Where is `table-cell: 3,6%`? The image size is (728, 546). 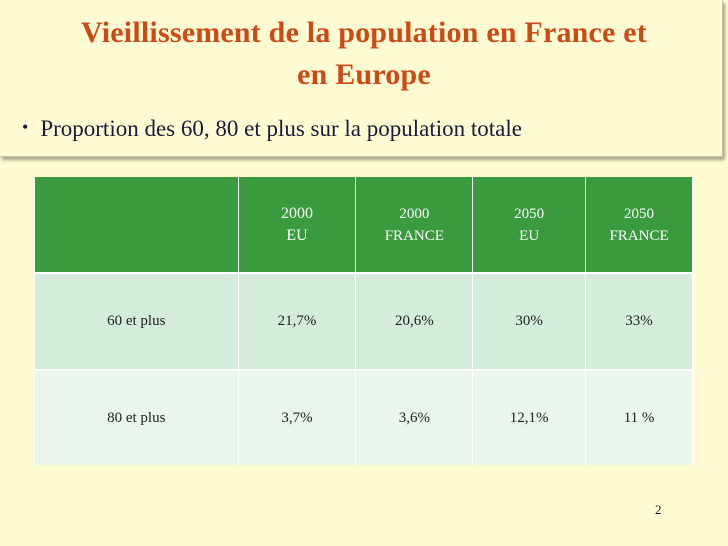
table-cell: 3,6% is located at coordinates (414, 417).